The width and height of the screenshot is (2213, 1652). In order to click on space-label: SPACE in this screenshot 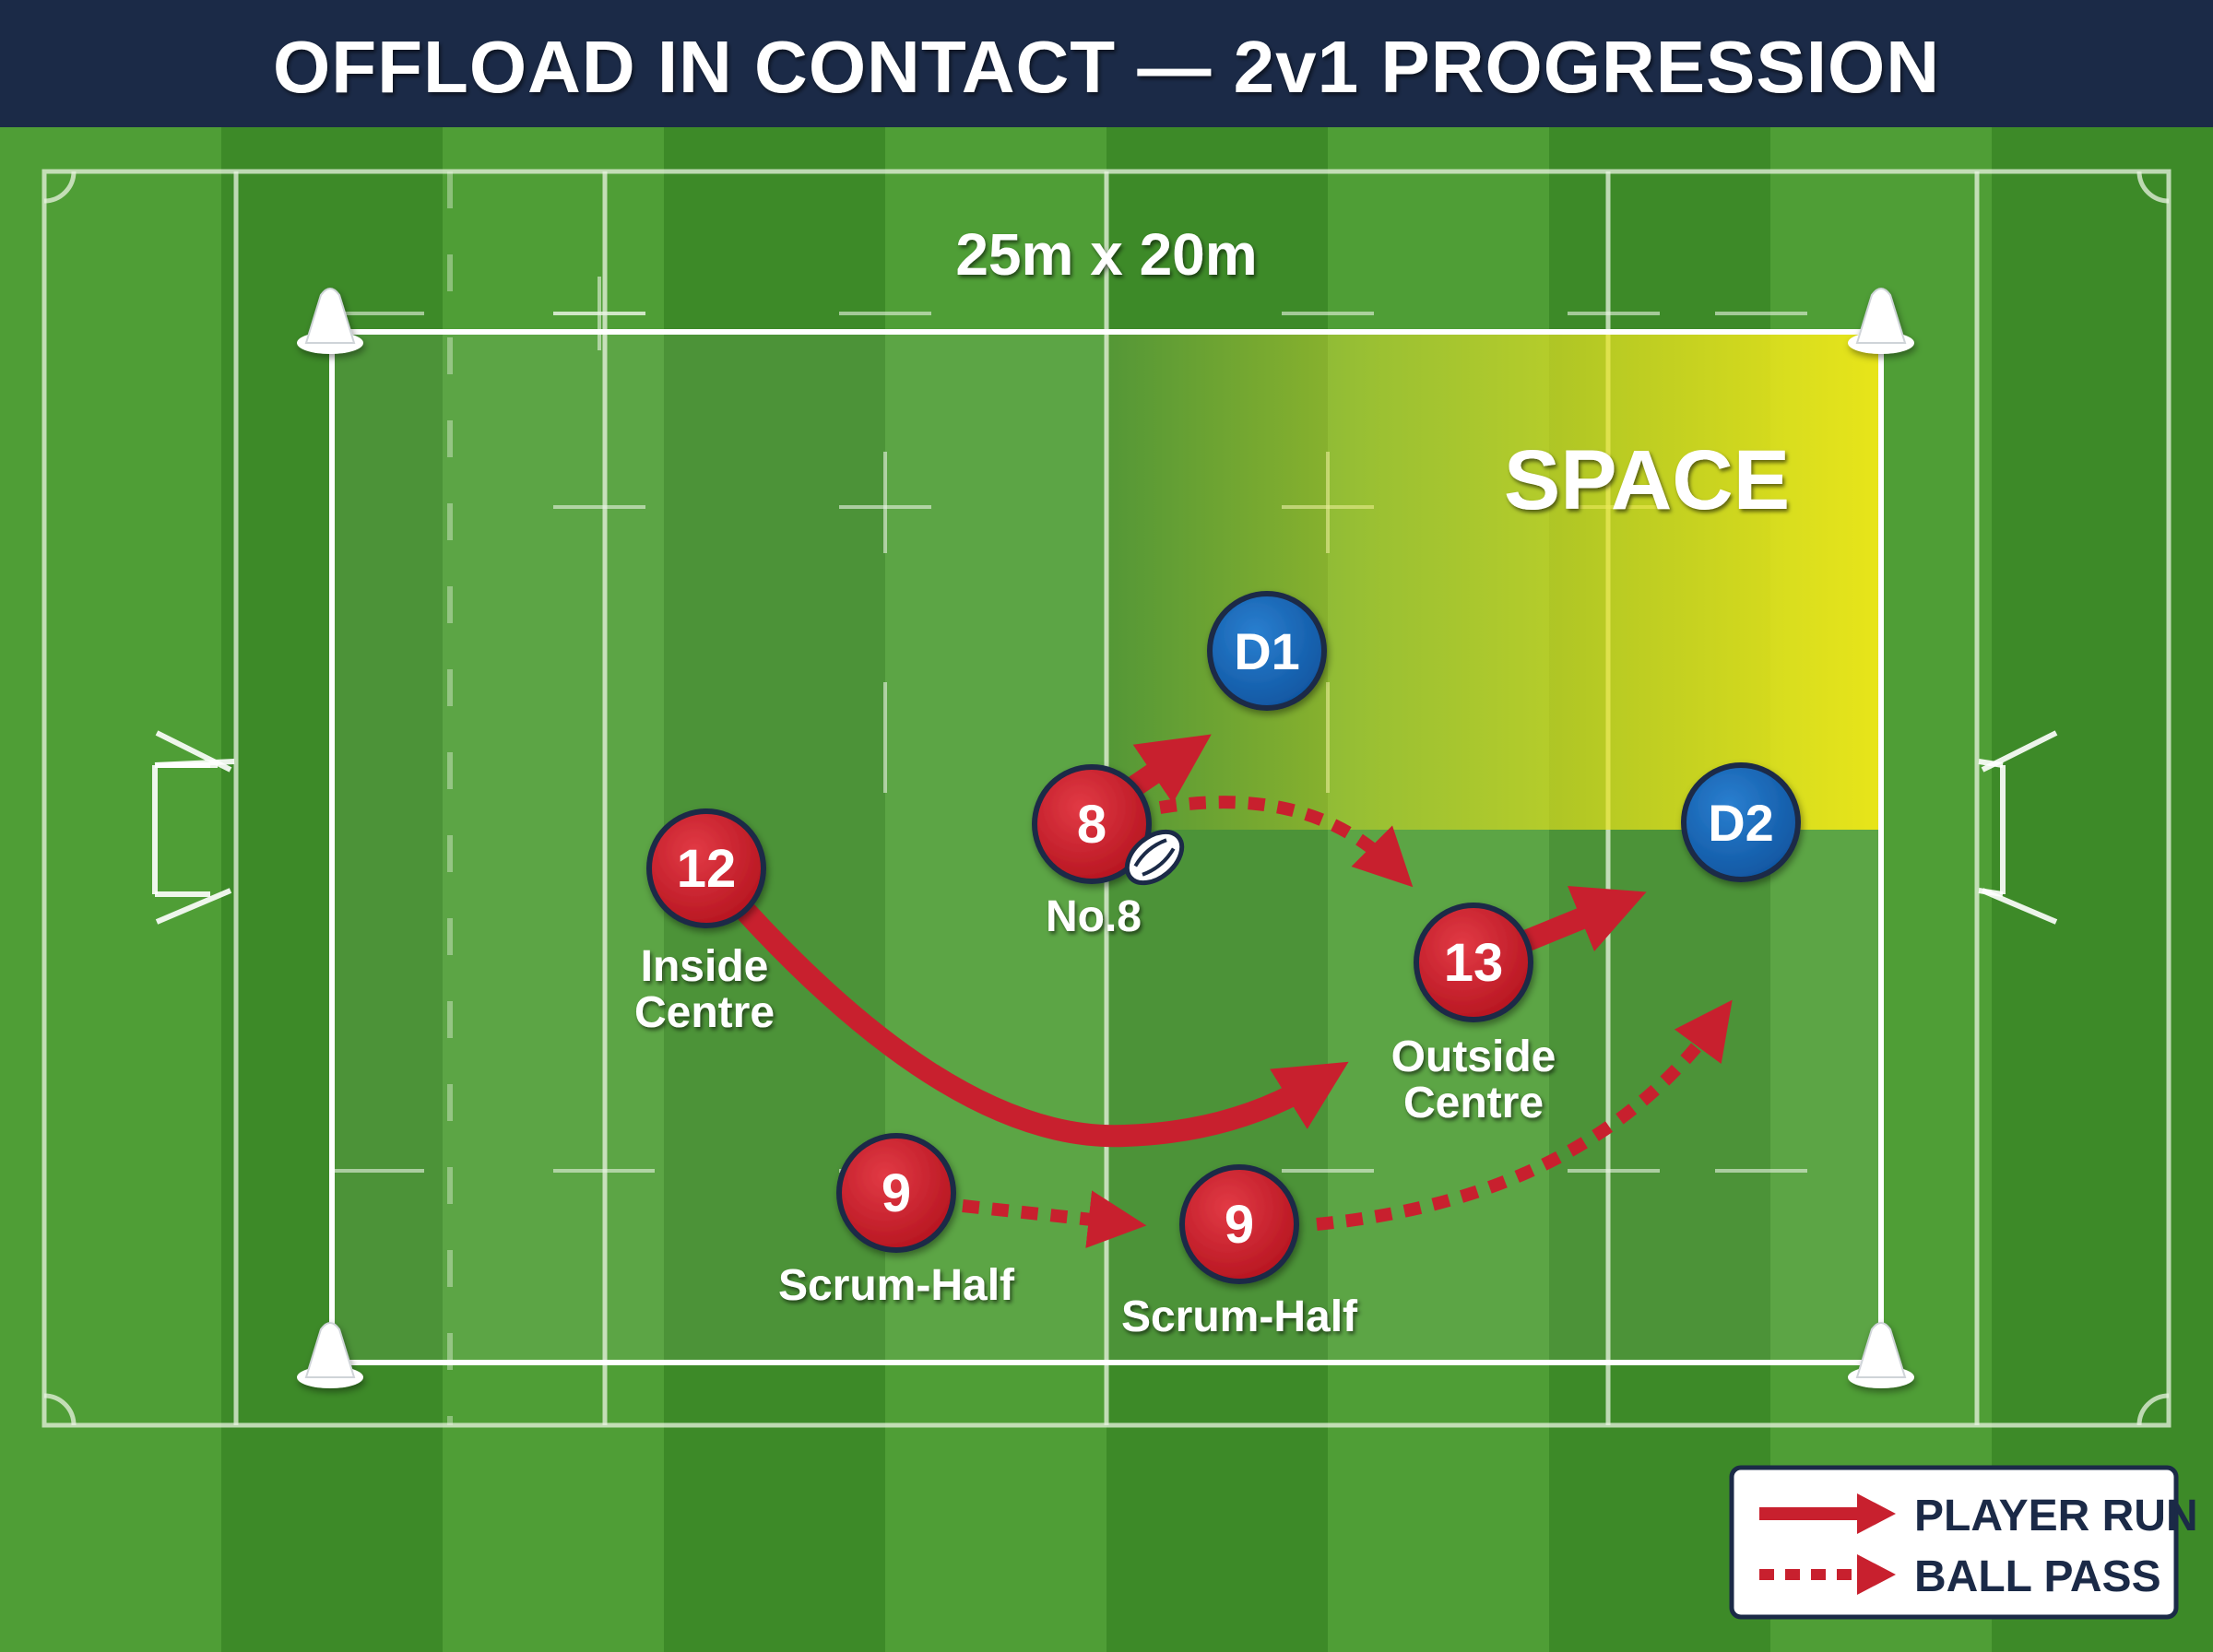, I will do `click(1647, 480)`.